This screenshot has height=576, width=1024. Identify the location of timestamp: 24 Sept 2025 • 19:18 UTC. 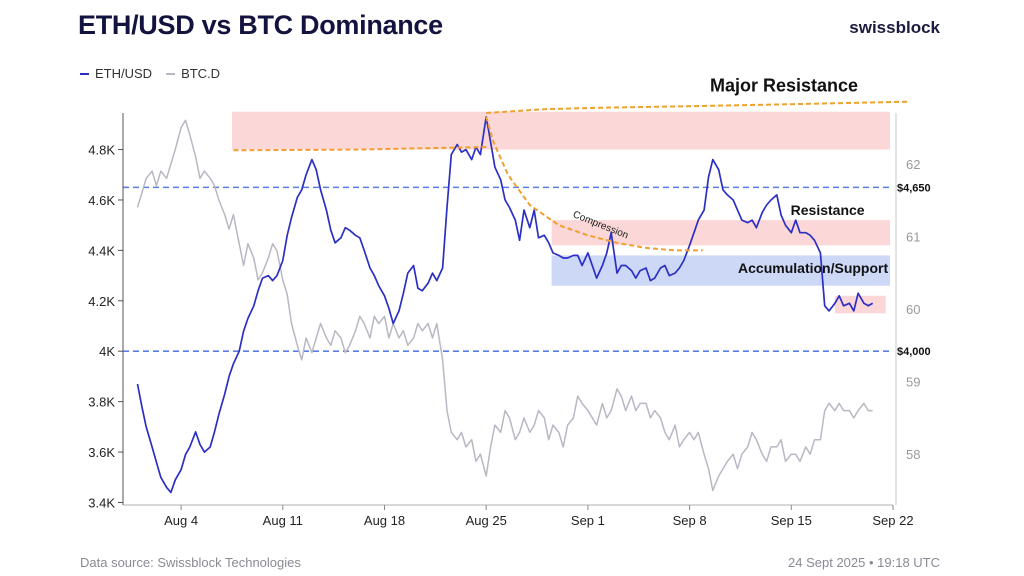
(864, 562).